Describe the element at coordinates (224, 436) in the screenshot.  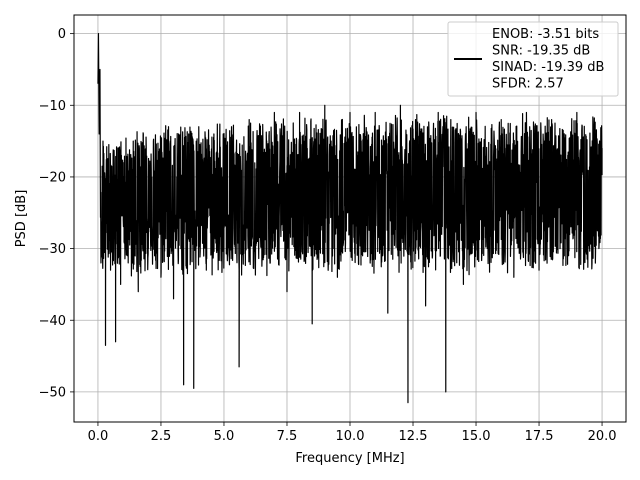
I see `x-tick-label: 5.0` at that location.